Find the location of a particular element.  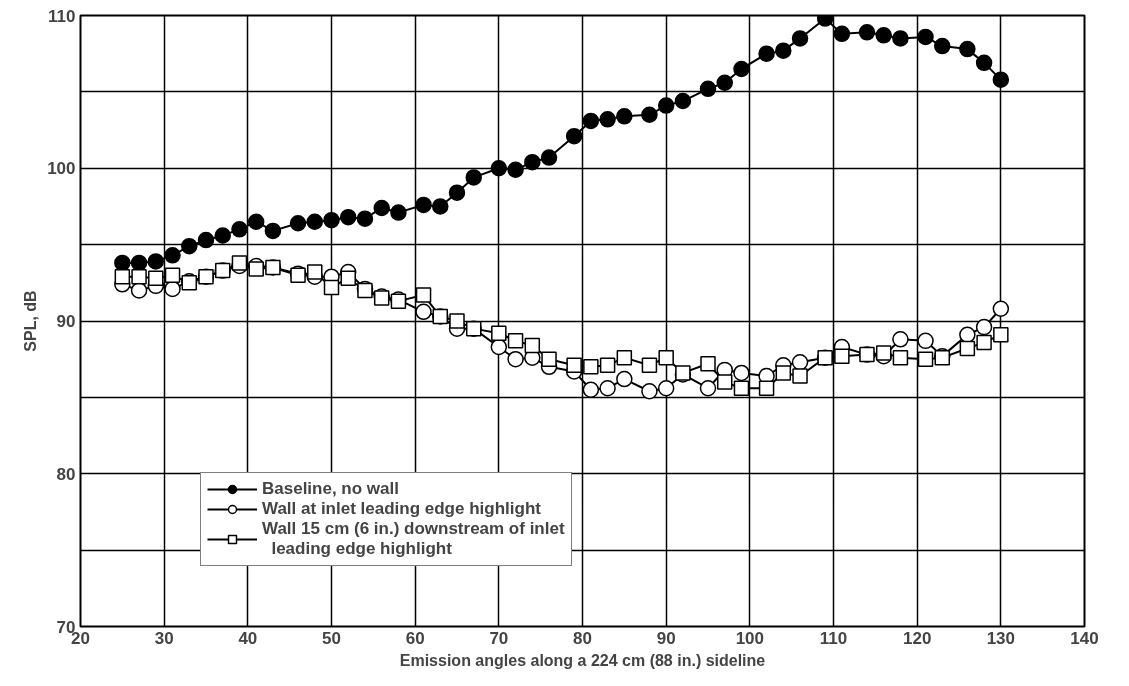

y-tick-label: 90 is located at coordinates (66, 321).